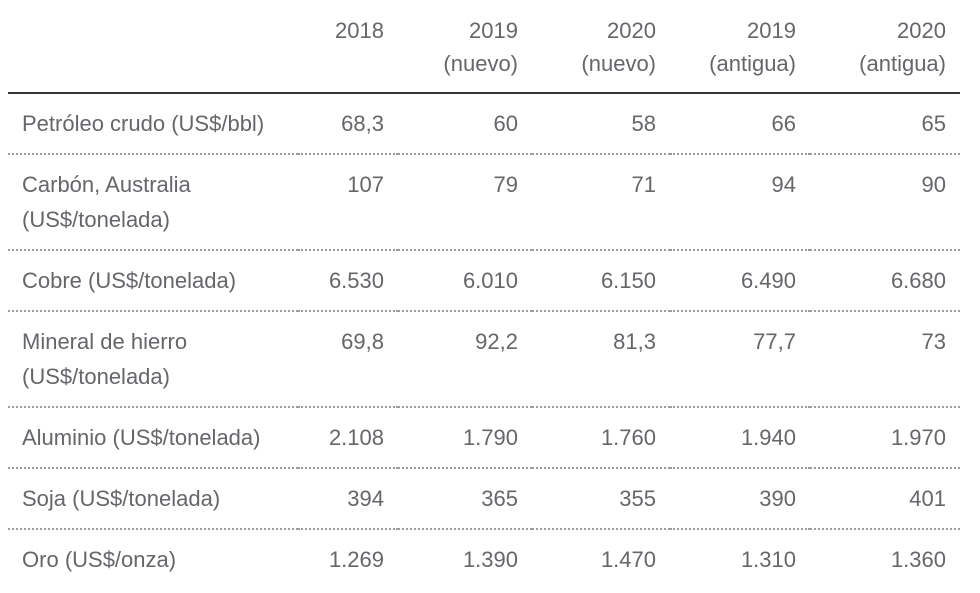 The image size is (980, 593). What do you see at coordinates (348, 124) in the screenshot?
I see `value-cell: 68,3` at bounding box center [348, 124].